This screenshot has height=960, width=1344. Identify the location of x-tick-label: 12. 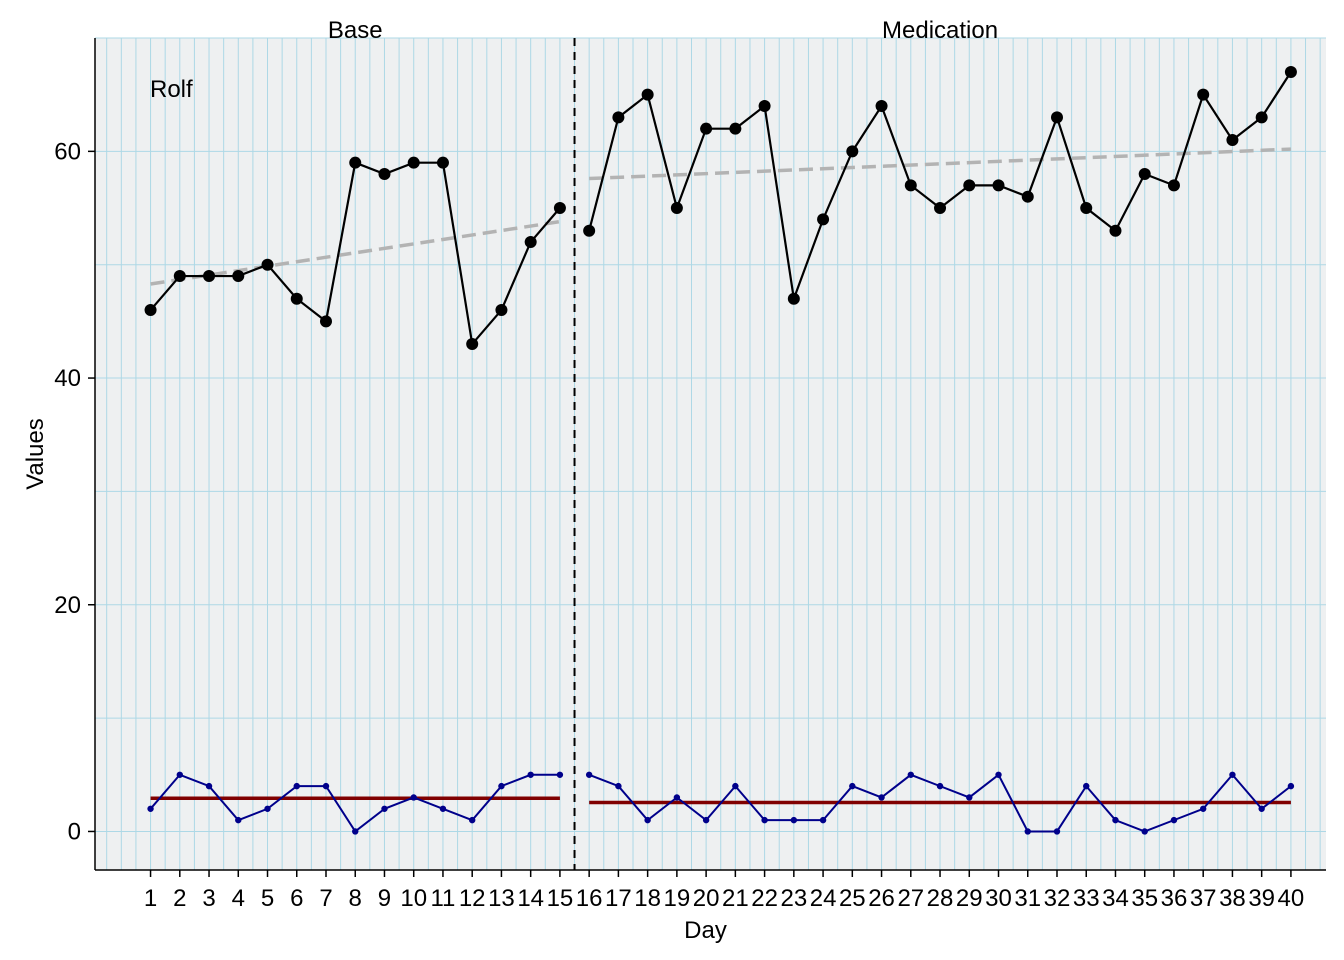
(472, 898).